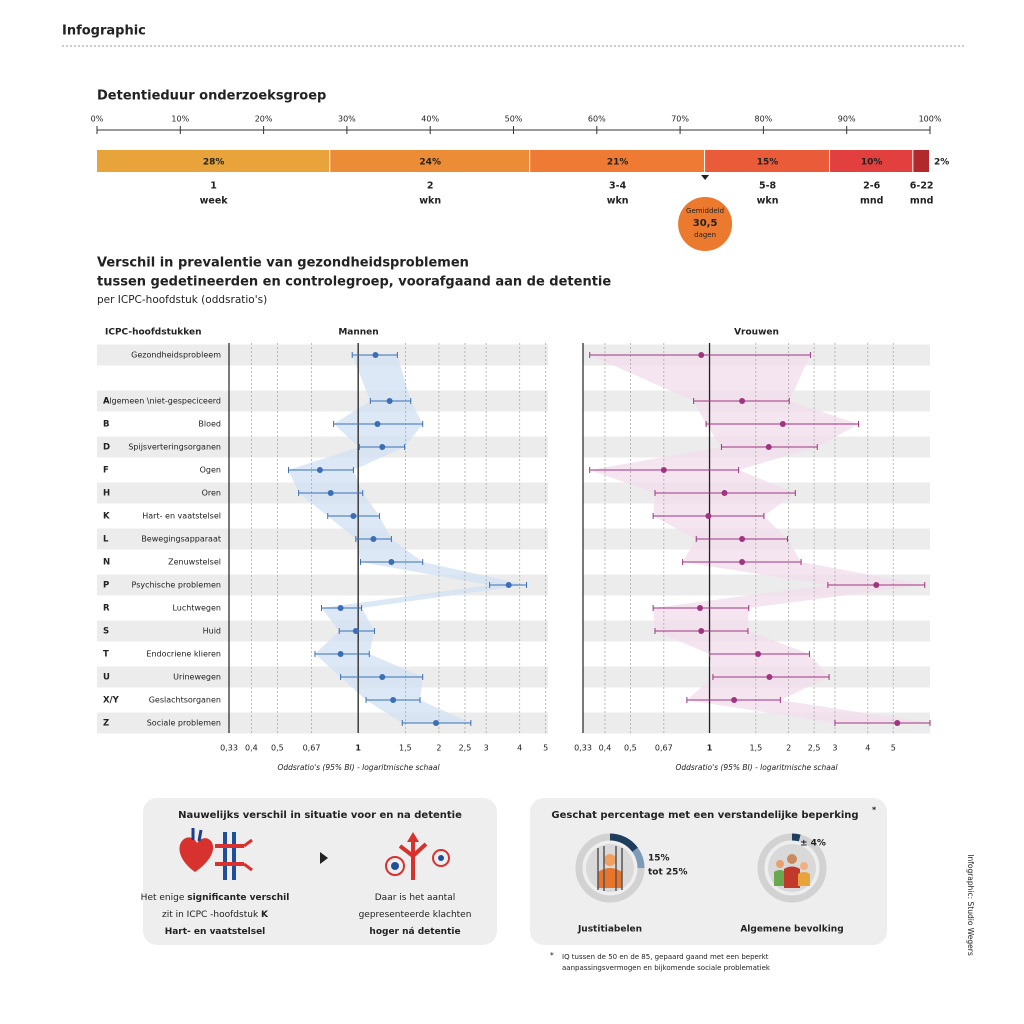 The image size is (1024, 1024). Describe the element at coordinates (106, 609) in the screenshot. I see `category-code: R` at that location.